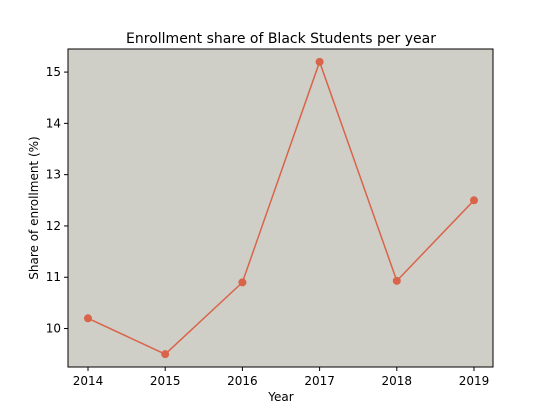  What do you see at coordinates (57, 200) in the screenshot?
I see `y-axis: 10 11 12 13 14 15` at bounding box center [57, 200].